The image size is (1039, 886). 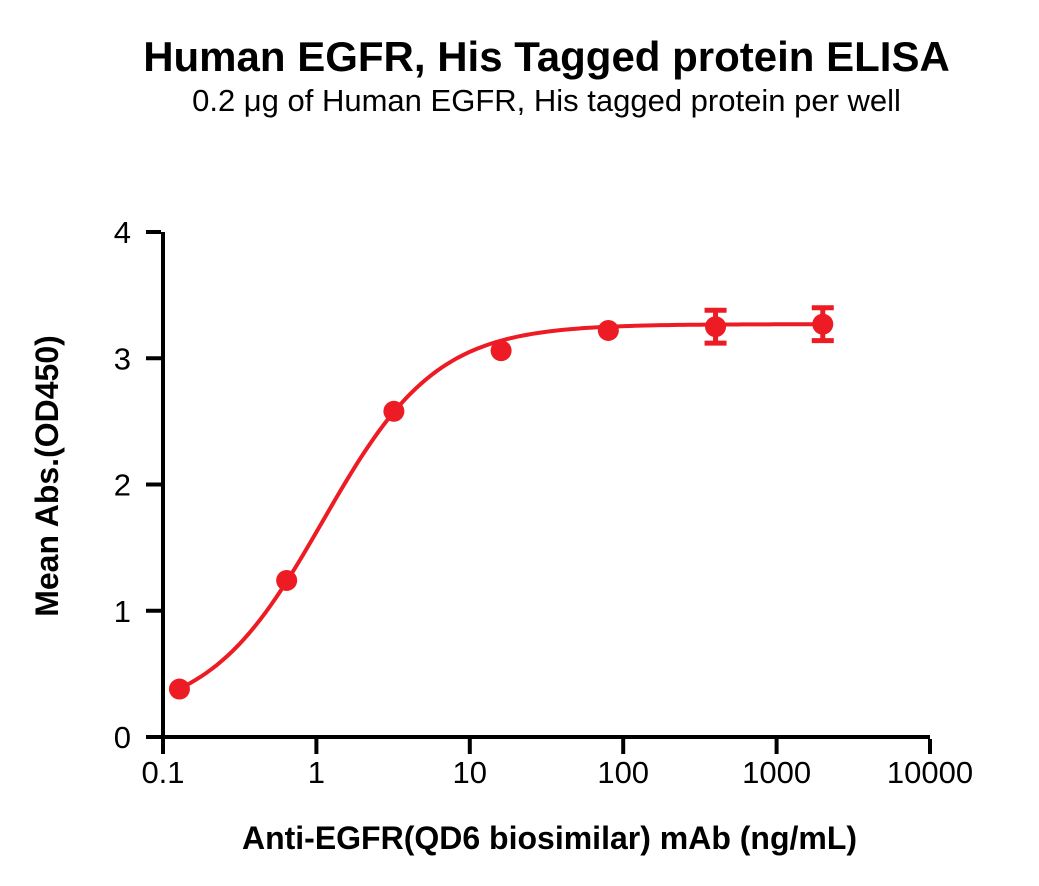 What do you see at coordinates (776, 772) in the screenshot?
I see `x-tick-label: 1000` at bounding box center [776, 772].